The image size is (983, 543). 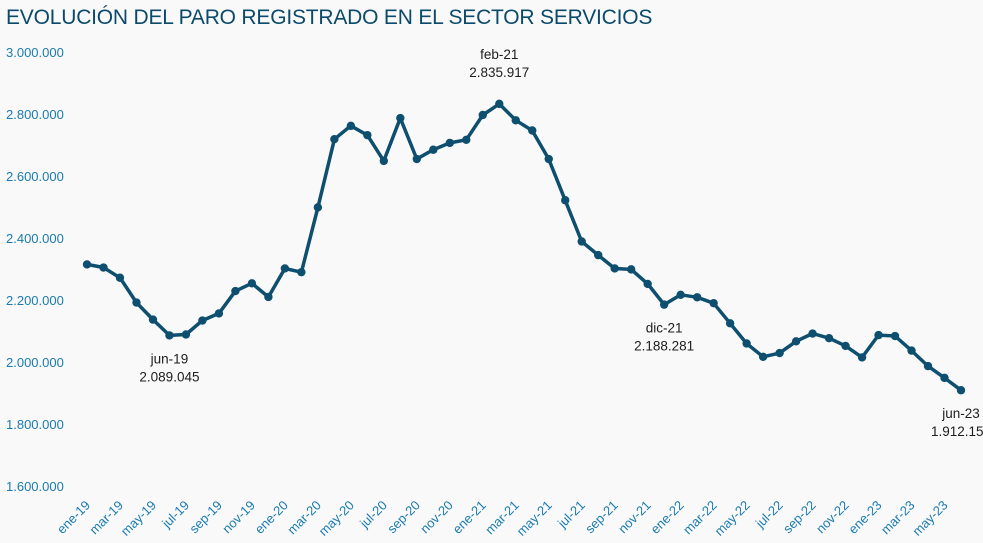 I want to click on x-tick-label: sep-20, so click(x=403, y=517).